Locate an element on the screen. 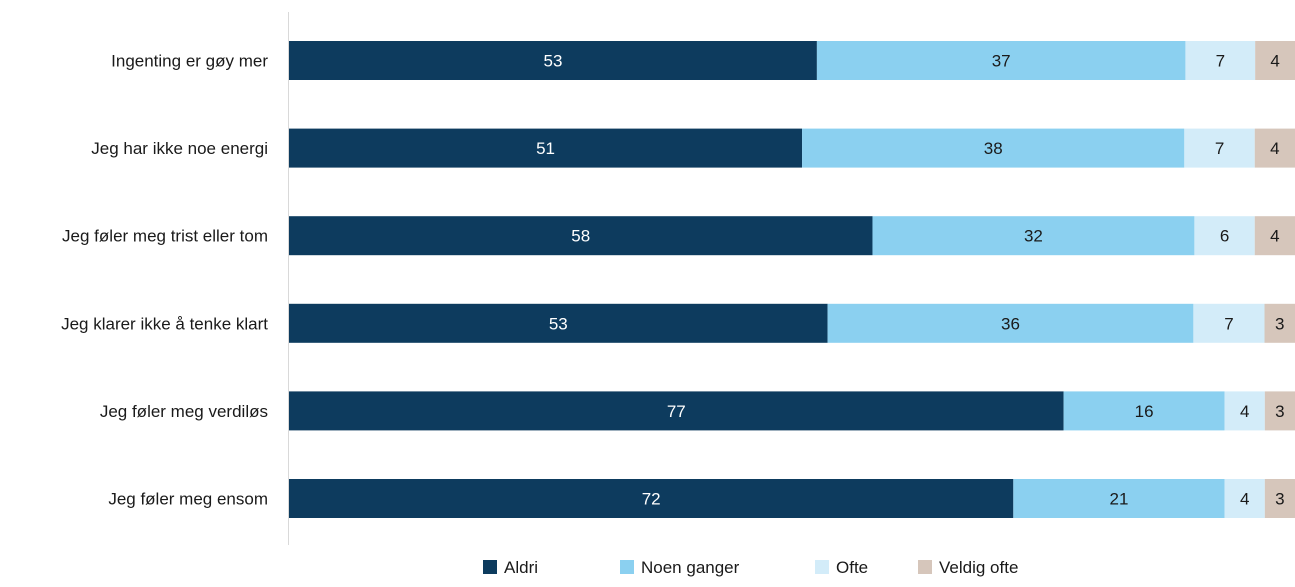  data-label: 37 is located at coordinates (1001, 61).